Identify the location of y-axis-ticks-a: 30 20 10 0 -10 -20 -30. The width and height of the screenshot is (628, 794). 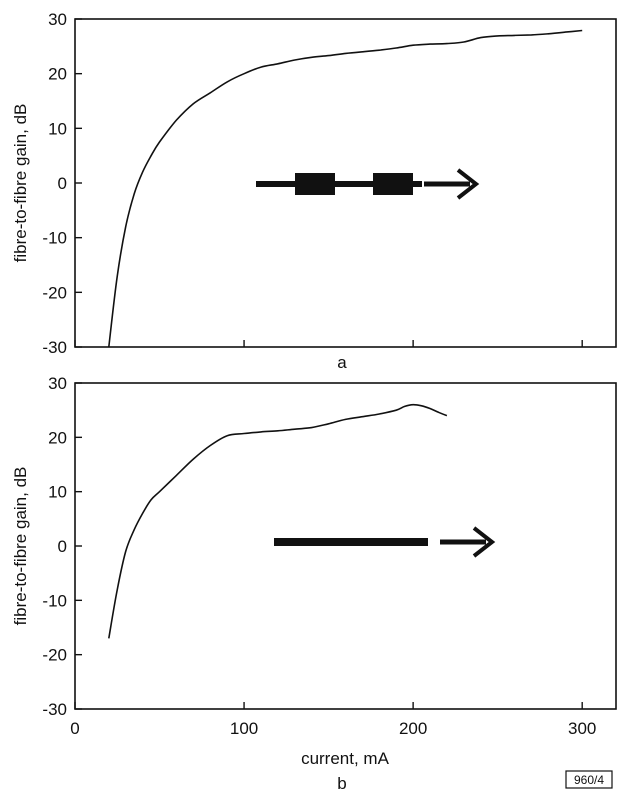
(62, 183).